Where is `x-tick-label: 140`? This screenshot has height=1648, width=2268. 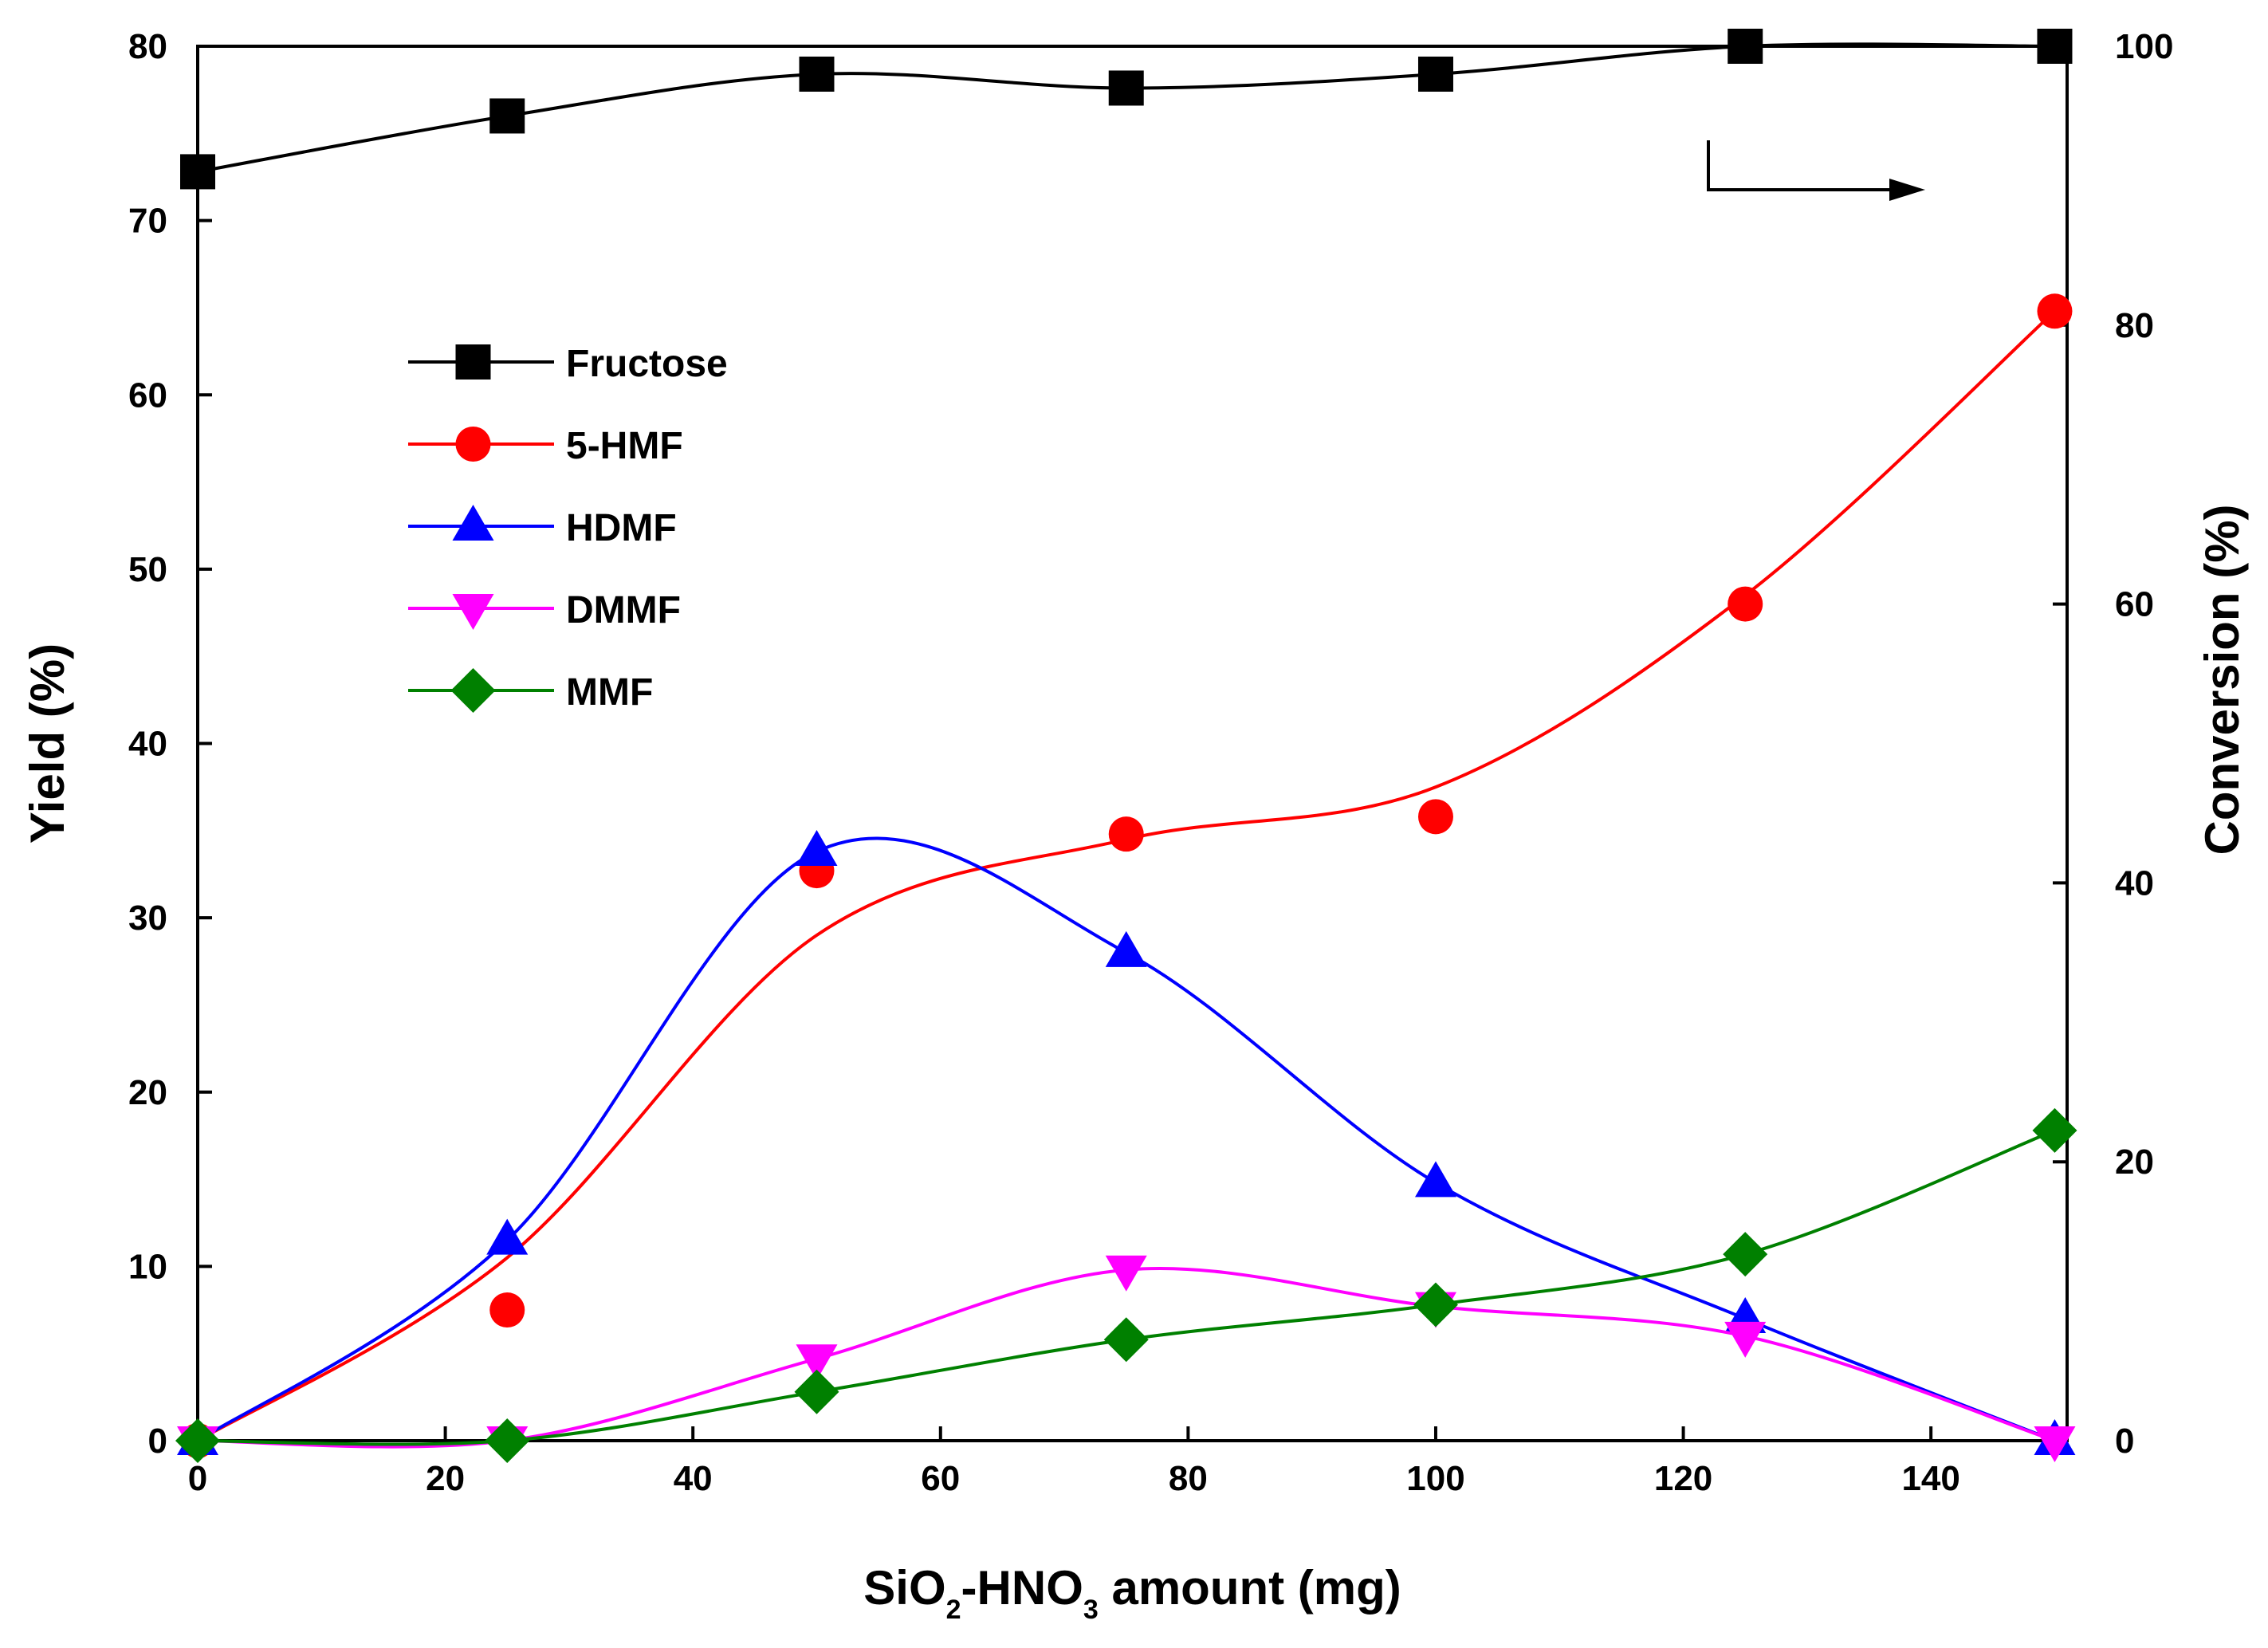 x-tick-label: 140 is located at coordinates (1930, 1478).